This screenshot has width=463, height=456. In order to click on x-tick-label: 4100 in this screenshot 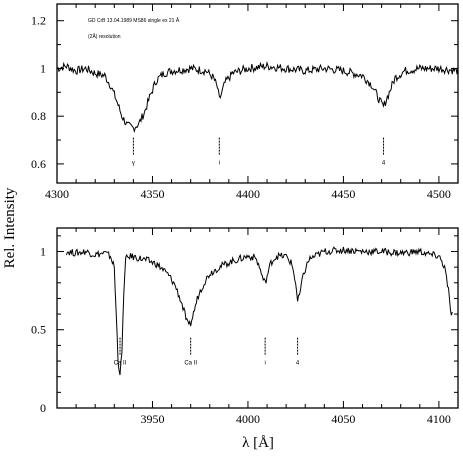, I will do `click(439, 419)`.